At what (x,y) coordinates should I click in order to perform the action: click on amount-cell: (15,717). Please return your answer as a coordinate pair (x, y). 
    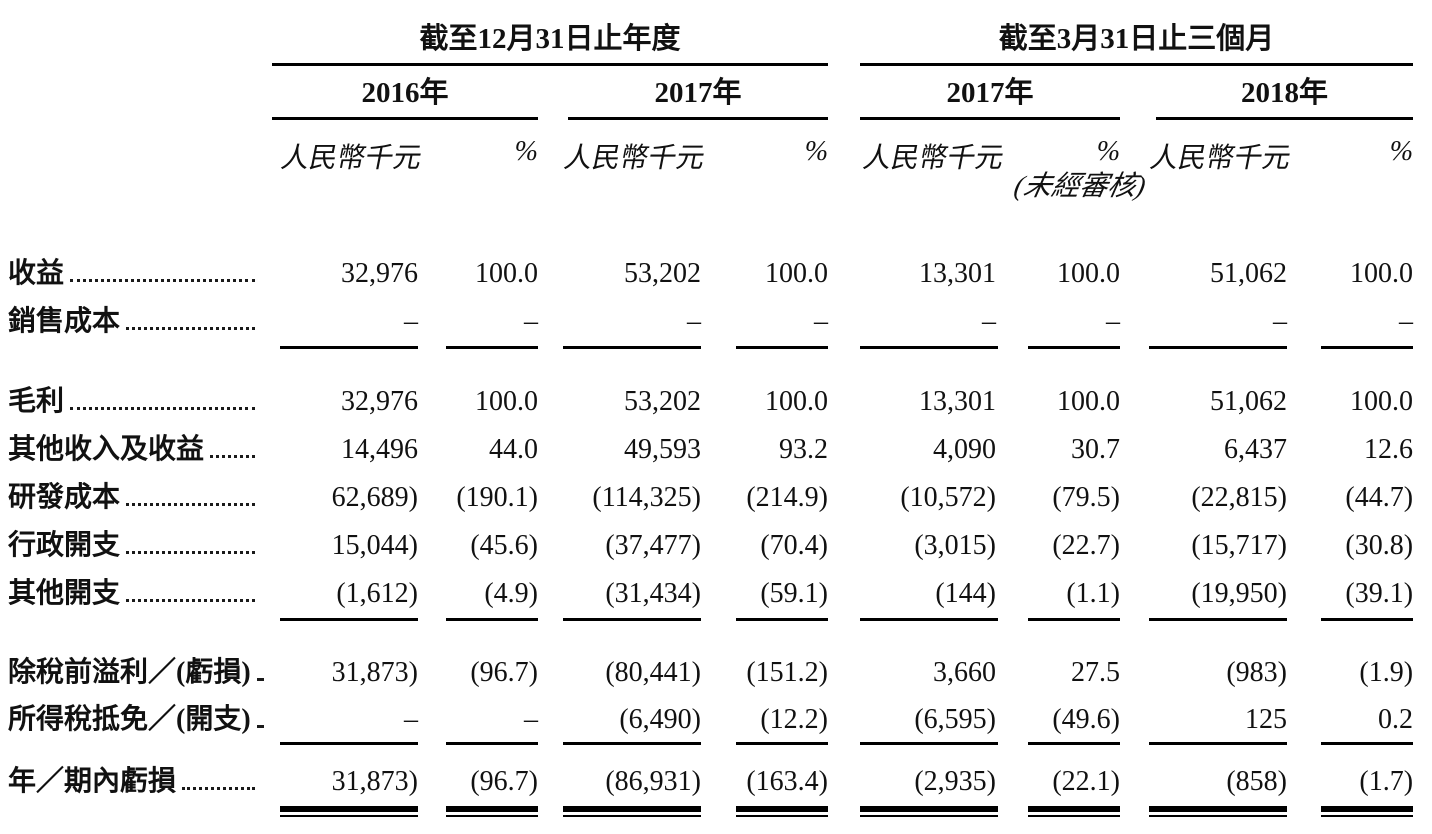
    Looking at the image, I should click on (1239, 545).